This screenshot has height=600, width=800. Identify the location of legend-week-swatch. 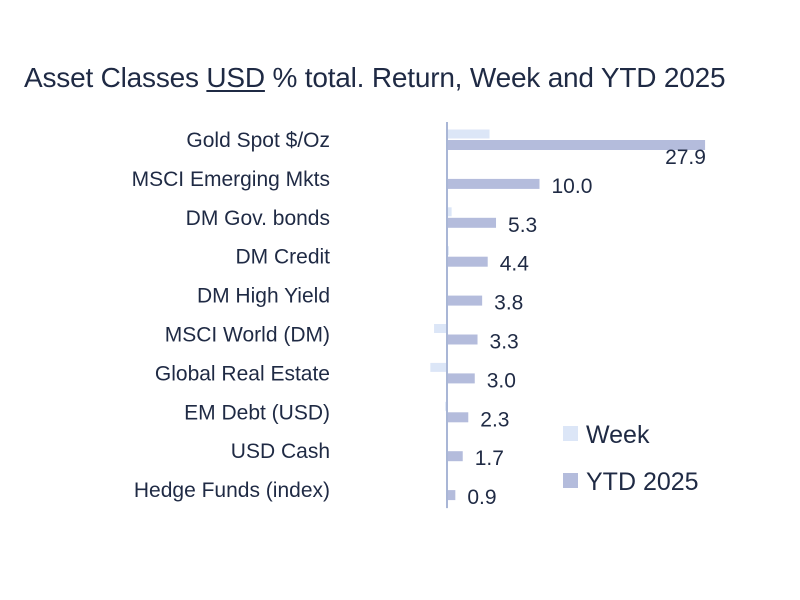
(570, 433).